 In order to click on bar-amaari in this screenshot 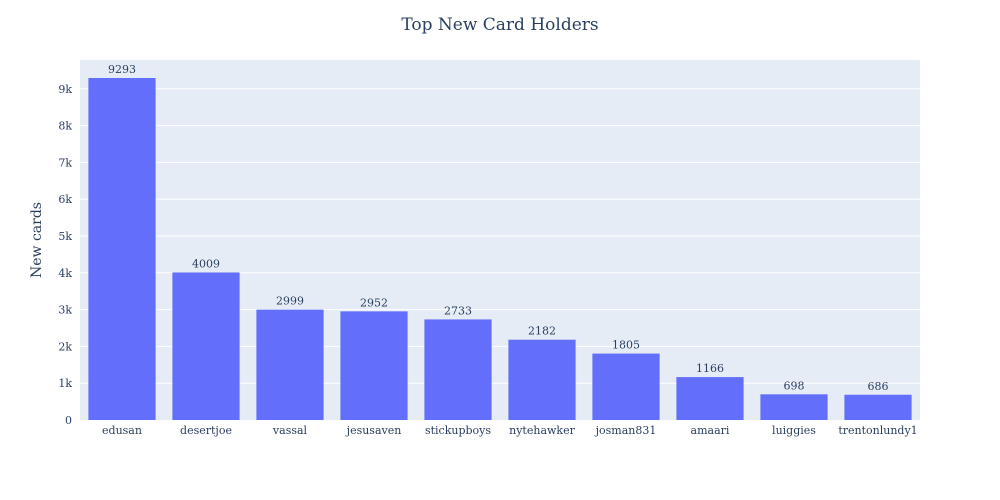, I will do `click(710, 398)`.